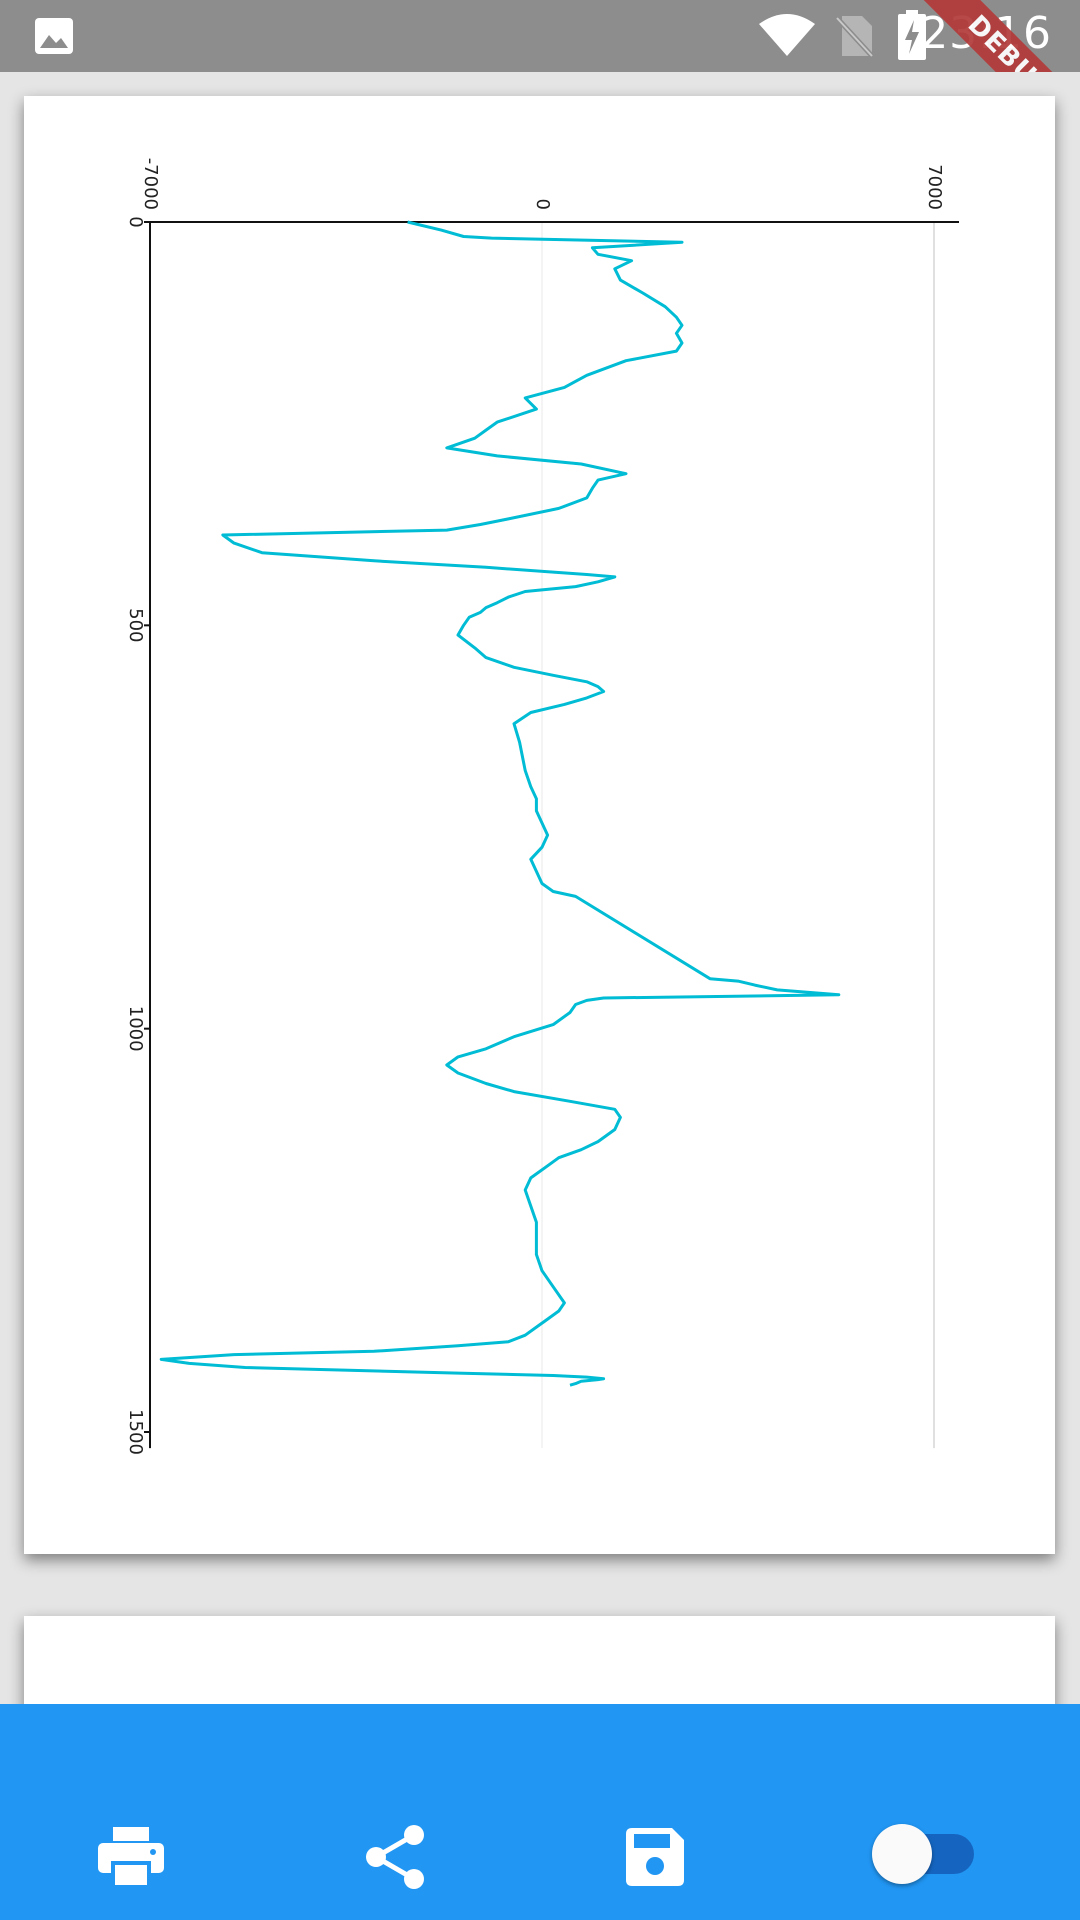  What do you see at coordinates (54, 36) in the screenshot?
I see `image-icon` at bounding box center [54, 36].